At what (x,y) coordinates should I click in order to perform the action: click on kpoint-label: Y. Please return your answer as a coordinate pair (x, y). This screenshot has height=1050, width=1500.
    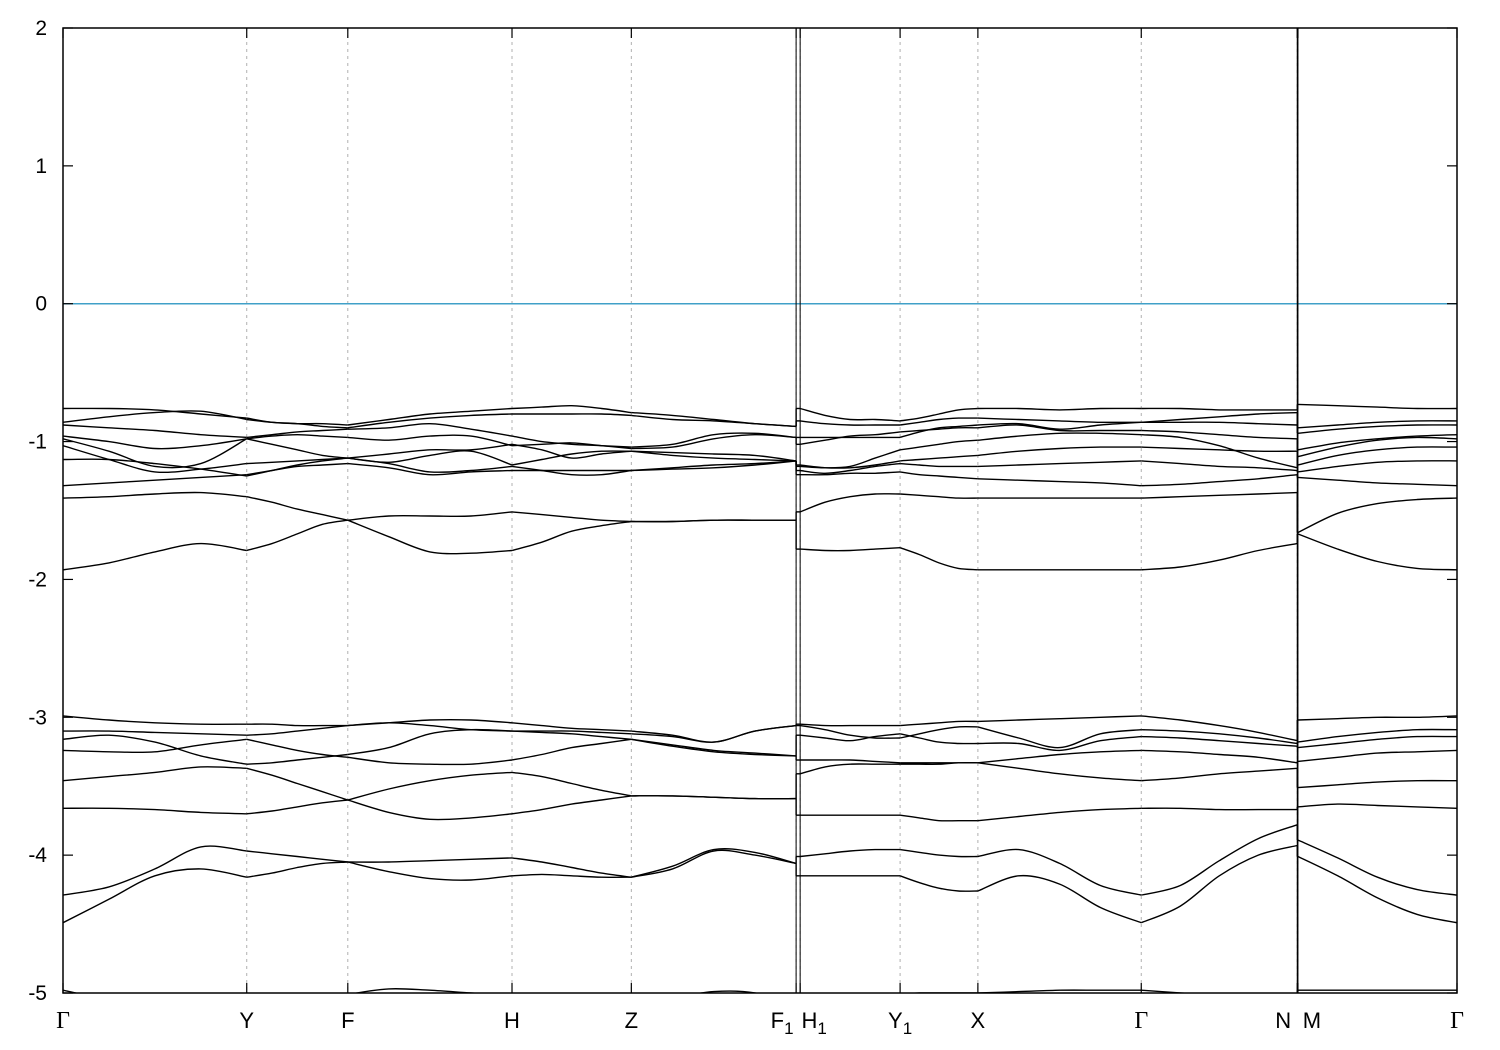
    Looking at the image, I should click on (246, 1020).